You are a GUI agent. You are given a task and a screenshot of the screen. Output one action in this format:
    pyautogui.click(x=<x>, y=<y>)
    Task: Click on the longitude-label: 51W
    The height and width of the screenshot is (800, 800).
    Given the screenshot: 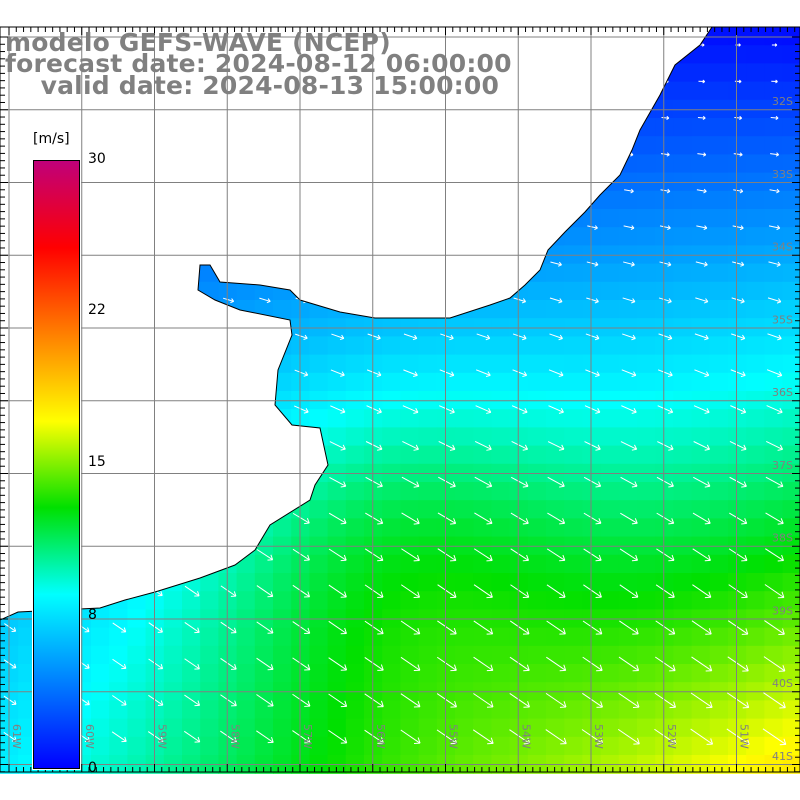 What is the action you would take?
    pyautogui.click(x=744, y=736)
    